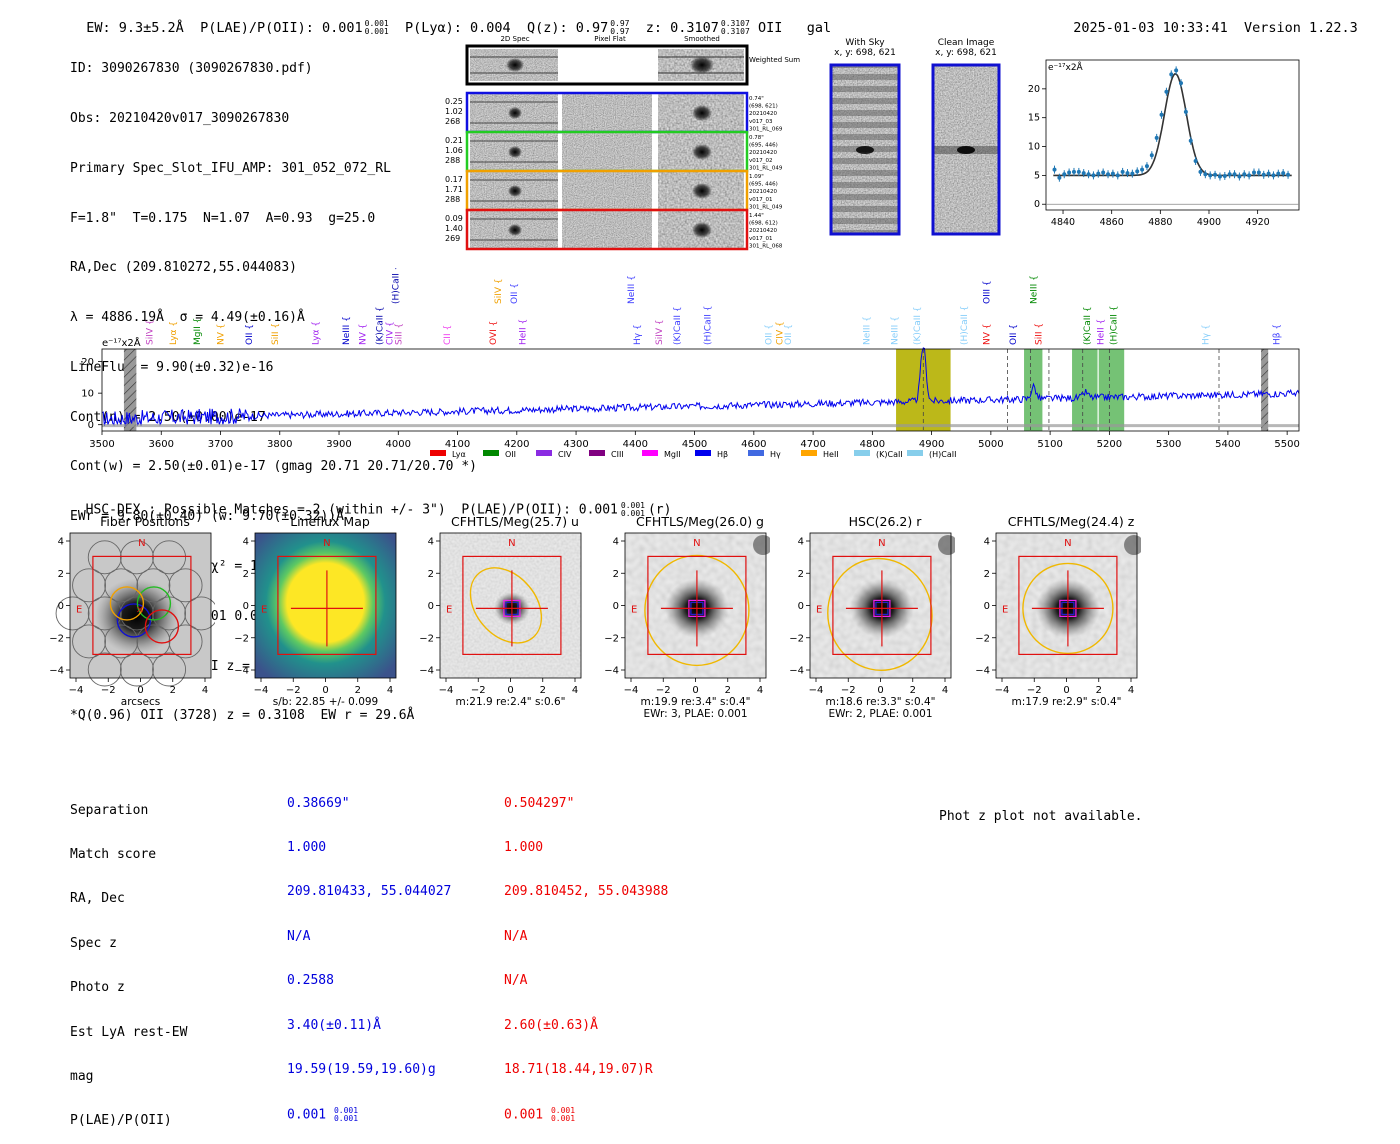 This screenshot has height=1144, width=1400. What do you see at coordinates (334, 1025) in the screenshot?
I see `match1-lya-ew: 3.40(±0.11)Å` at bounding box center [334, 1025].